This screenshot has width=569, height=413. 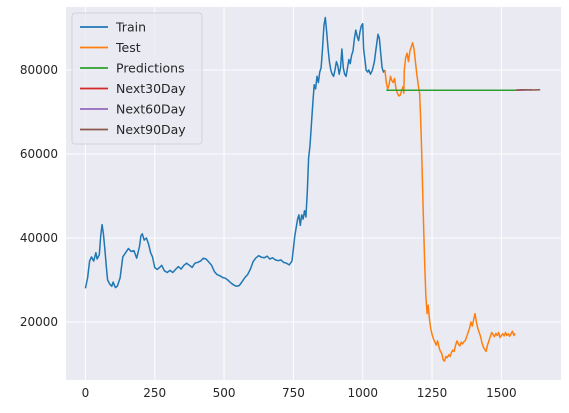 What do you see at coordinates (151, 88) in the screenshot?
I see `legend-label: Next30Day` at bounding box center [151, 88].